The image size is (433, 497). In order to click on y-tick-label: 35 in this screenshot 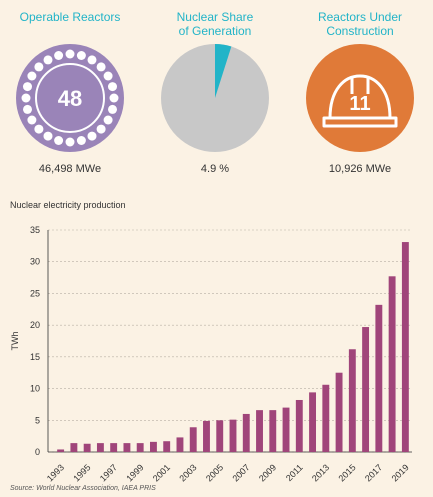, I will do `click(35, 230)`.